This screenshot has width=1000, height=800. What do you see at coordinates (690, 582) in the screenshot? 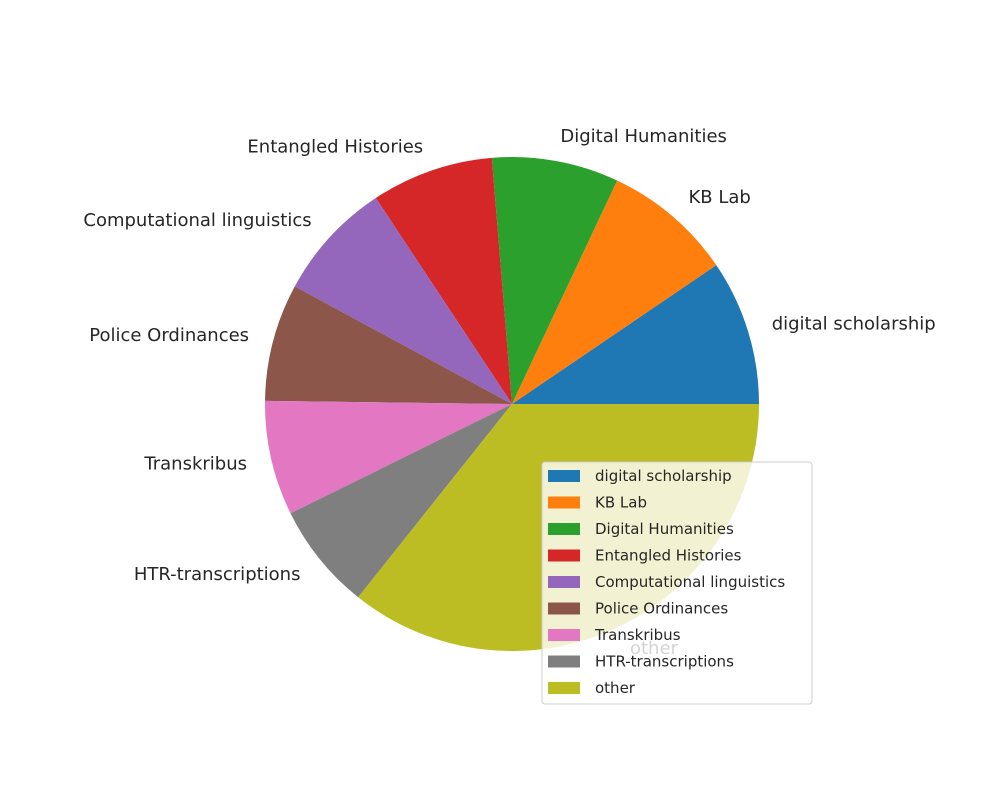
I see `legend-label-computational-linguistics: Computational linguistics` at bounding box center [690, 582].